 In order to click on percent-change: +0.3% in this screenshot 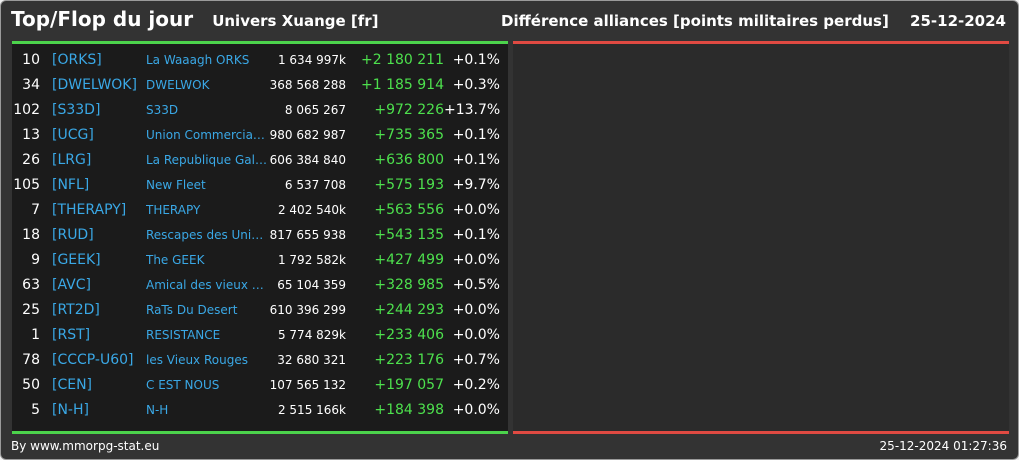, I will do `click(476, 85)`.